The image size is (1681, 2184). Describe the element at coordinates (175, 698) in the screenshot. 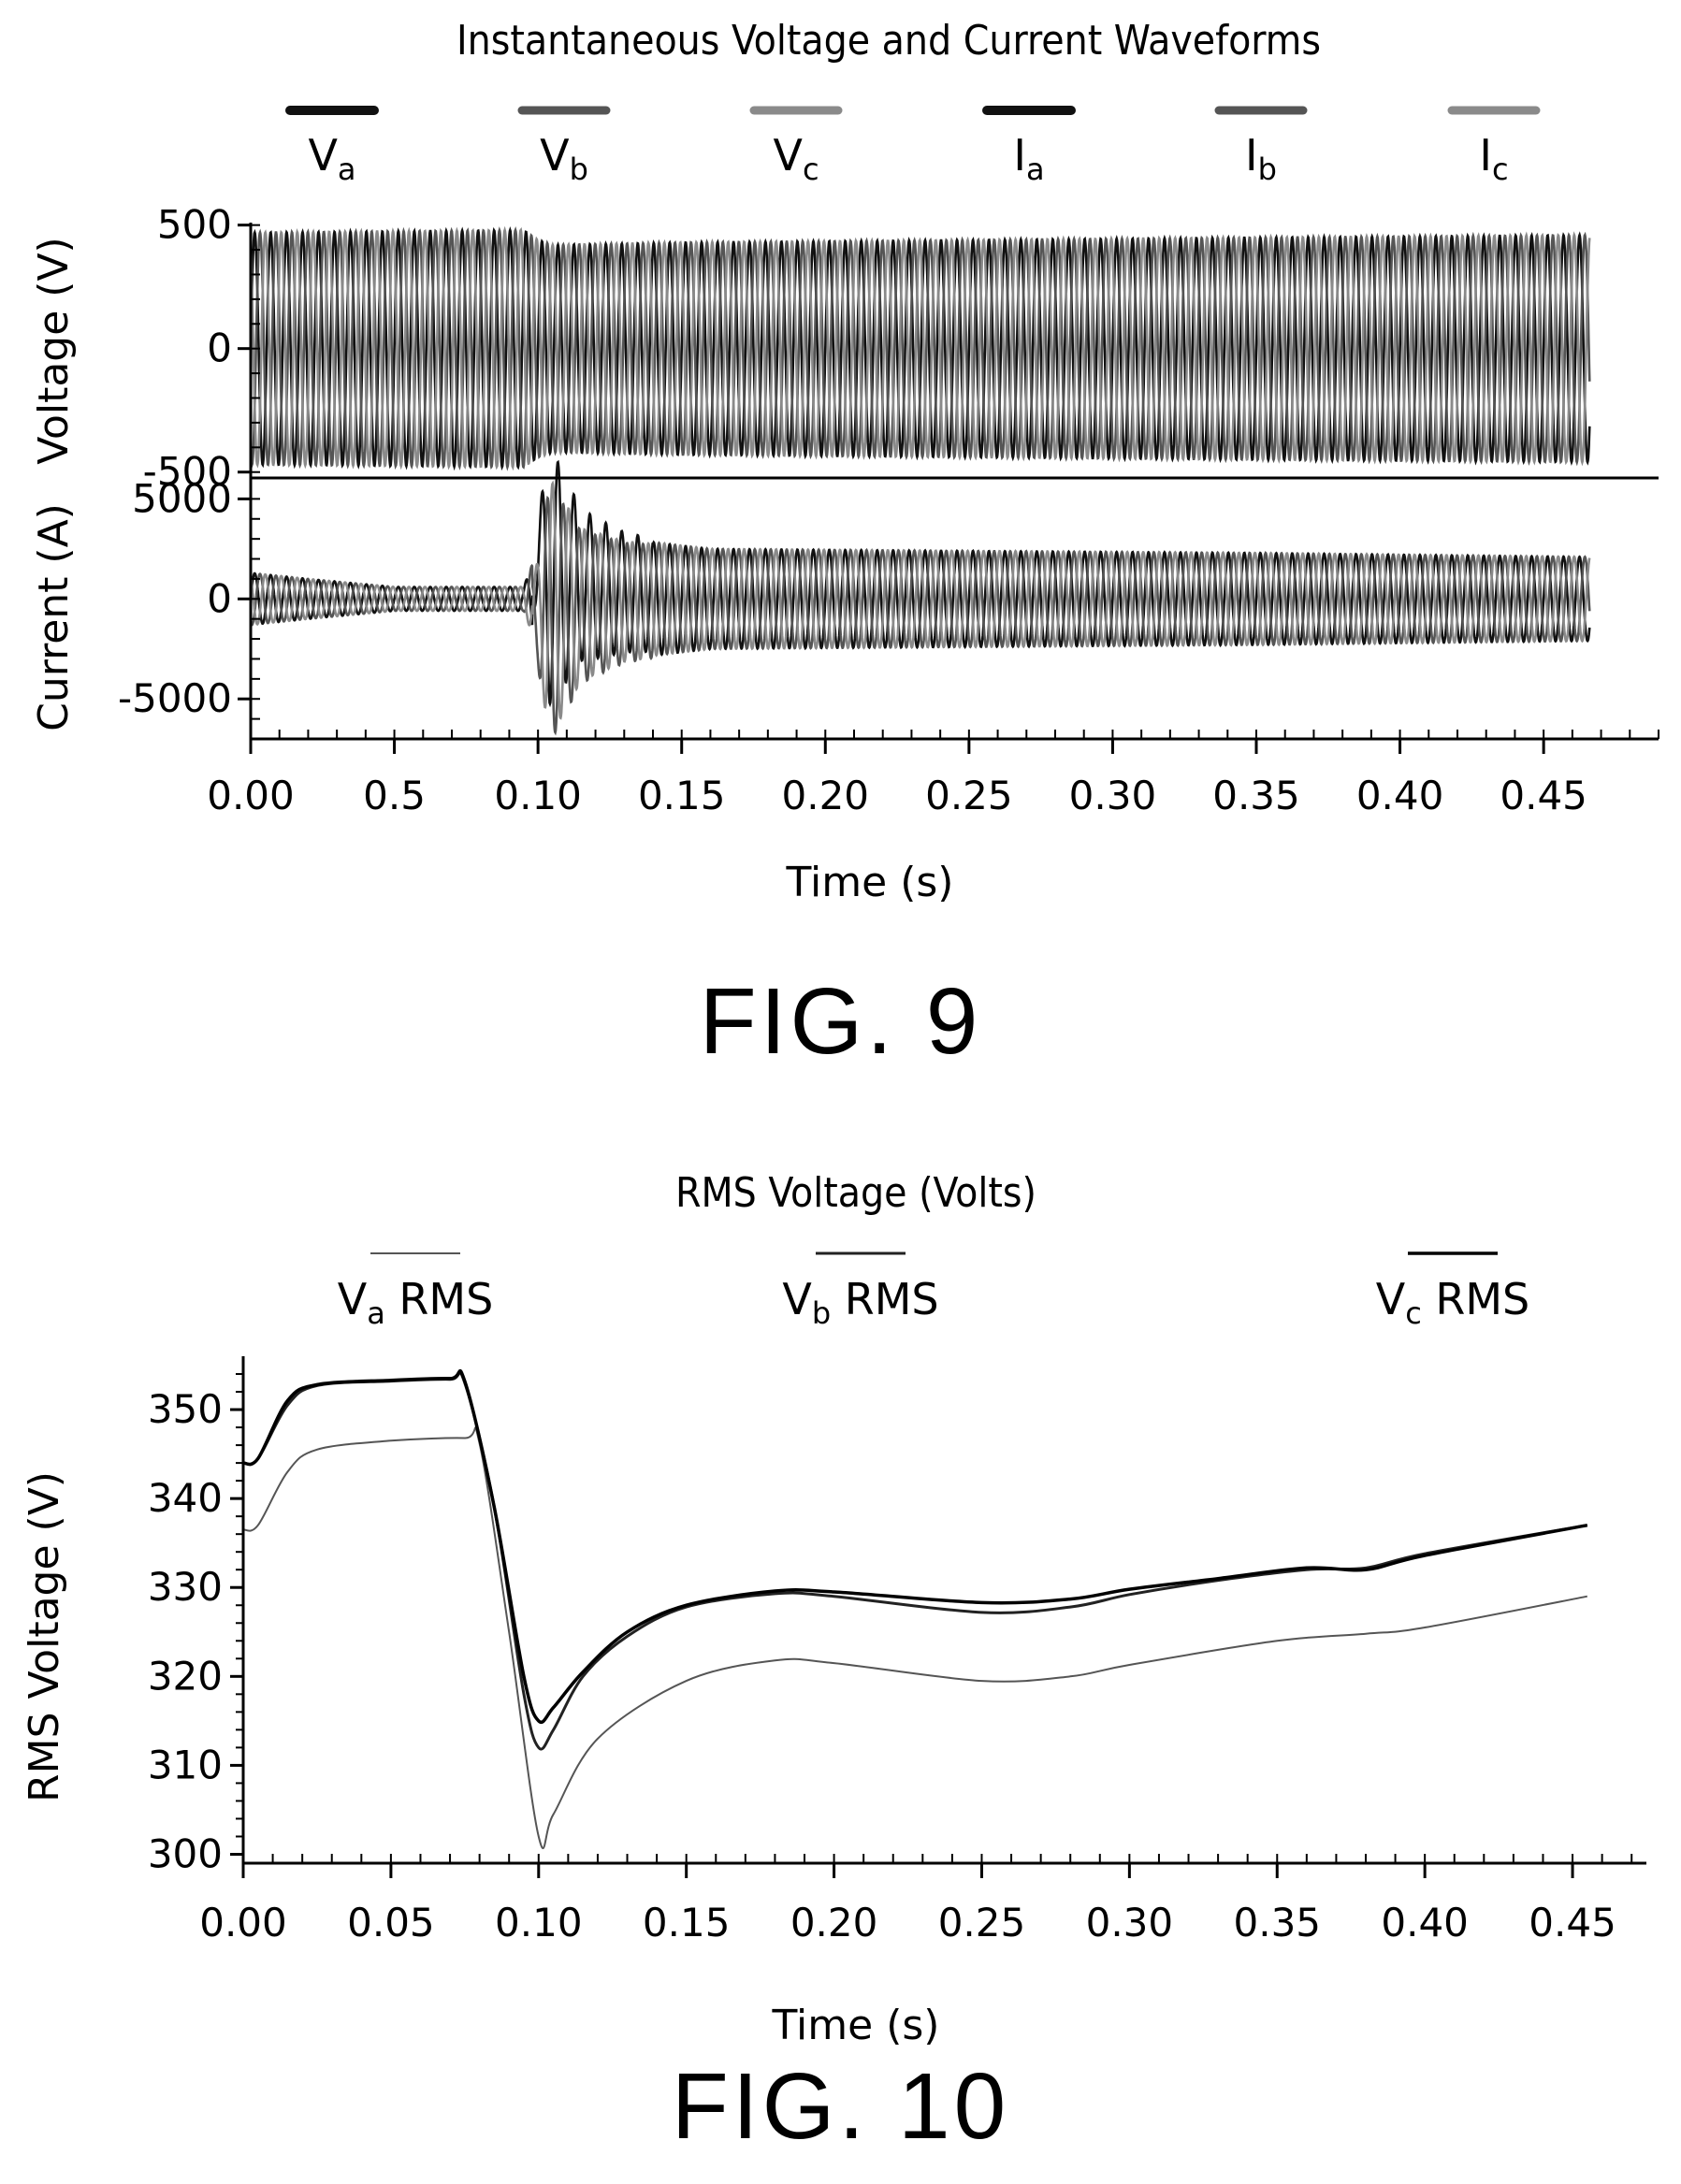

I see `fig9-current-ytick-label-2: -5000` at that location.